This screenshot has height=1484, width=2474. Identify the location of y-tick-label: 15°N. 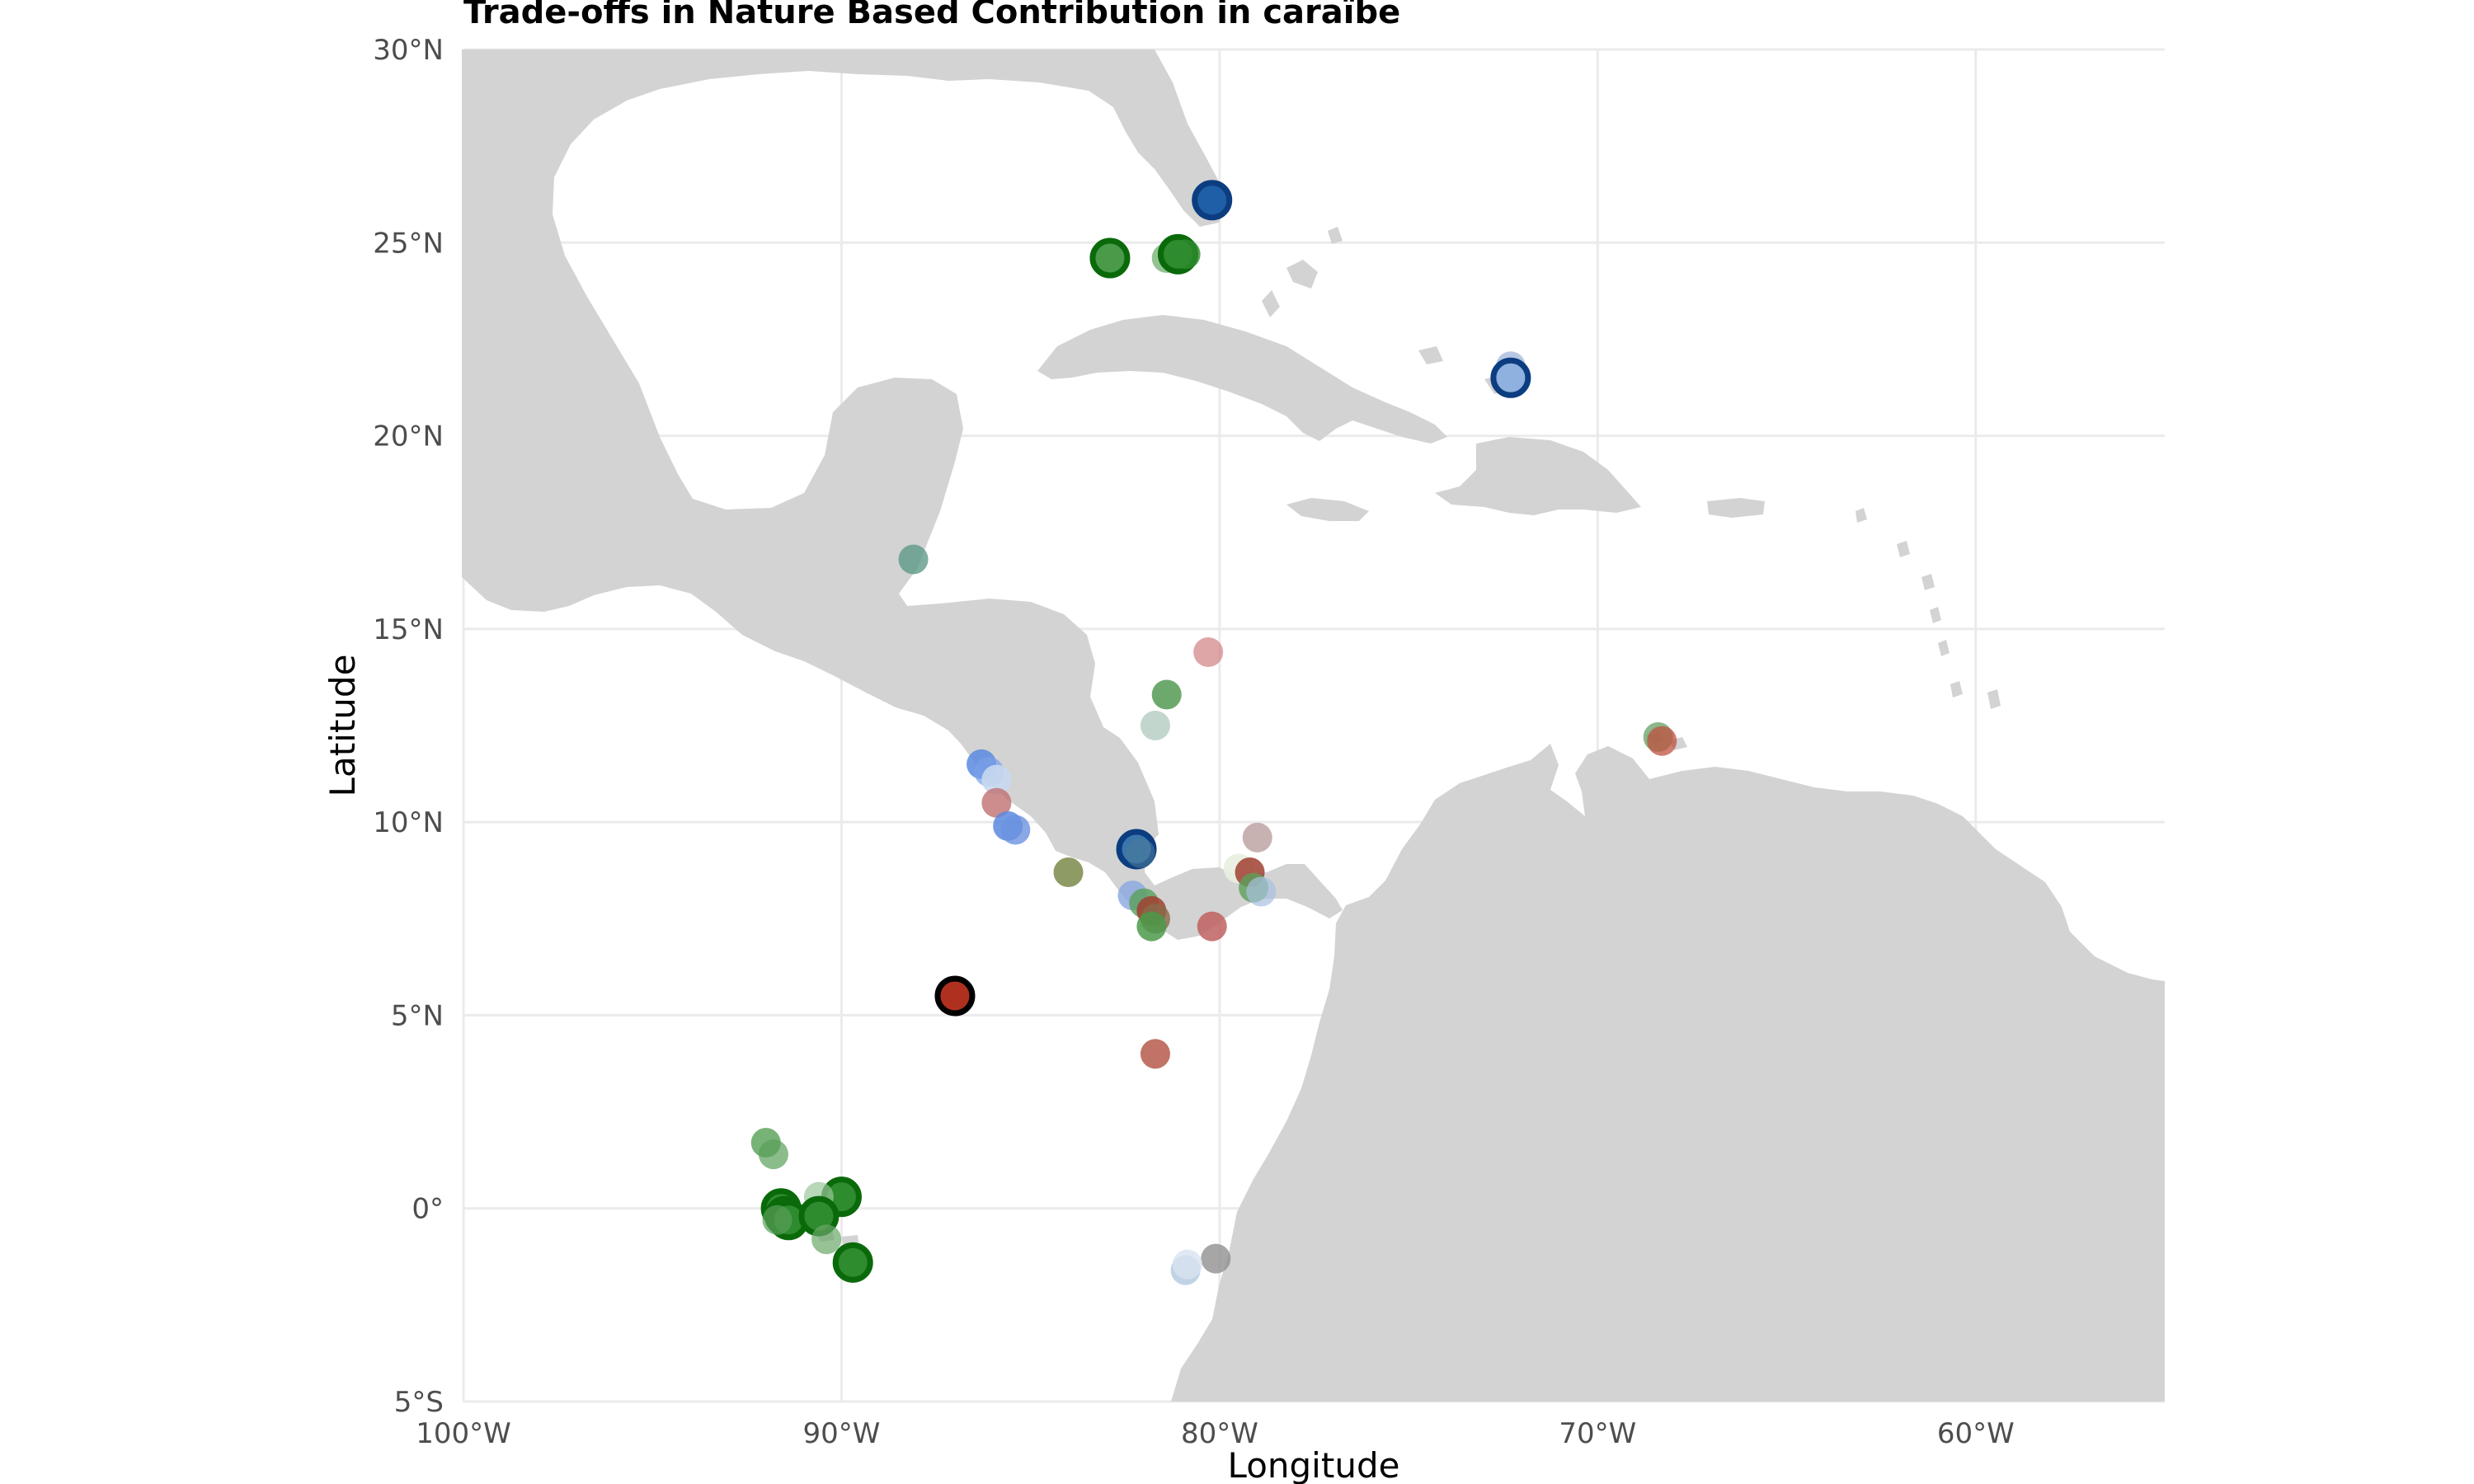
(408, 629).